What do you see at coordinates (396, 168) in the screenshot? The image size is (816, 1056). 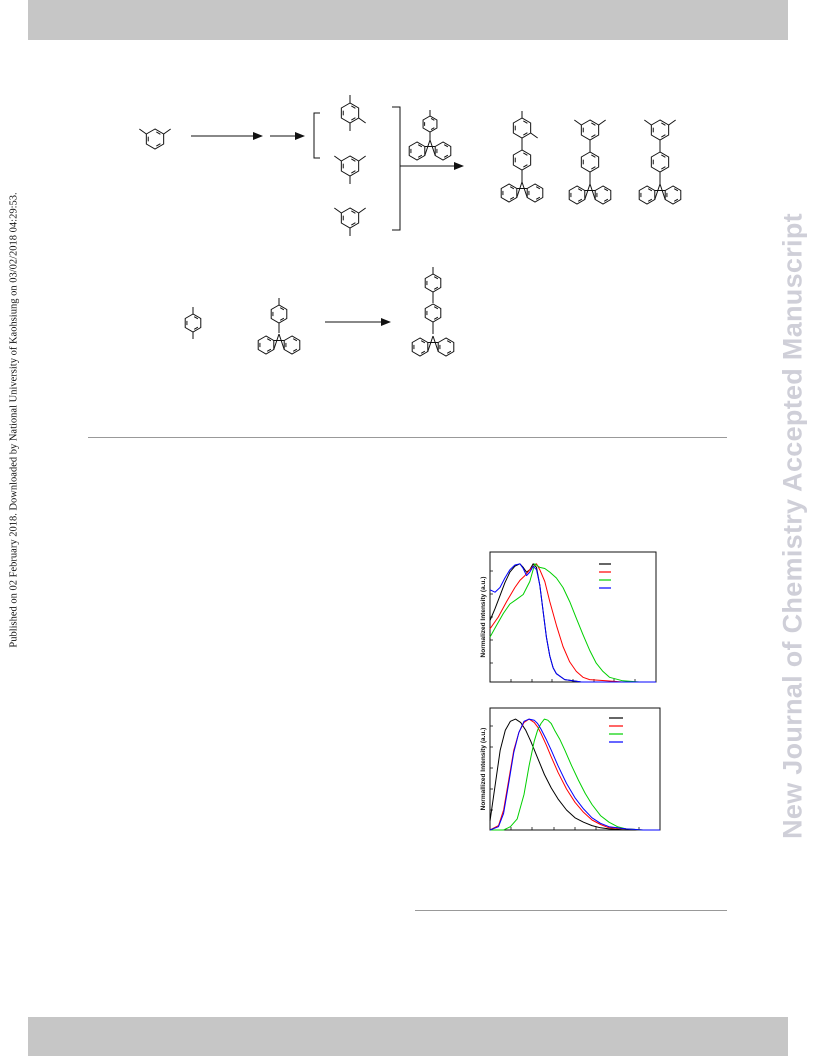 I see `right-bracket` at bounding box center [396, 168].